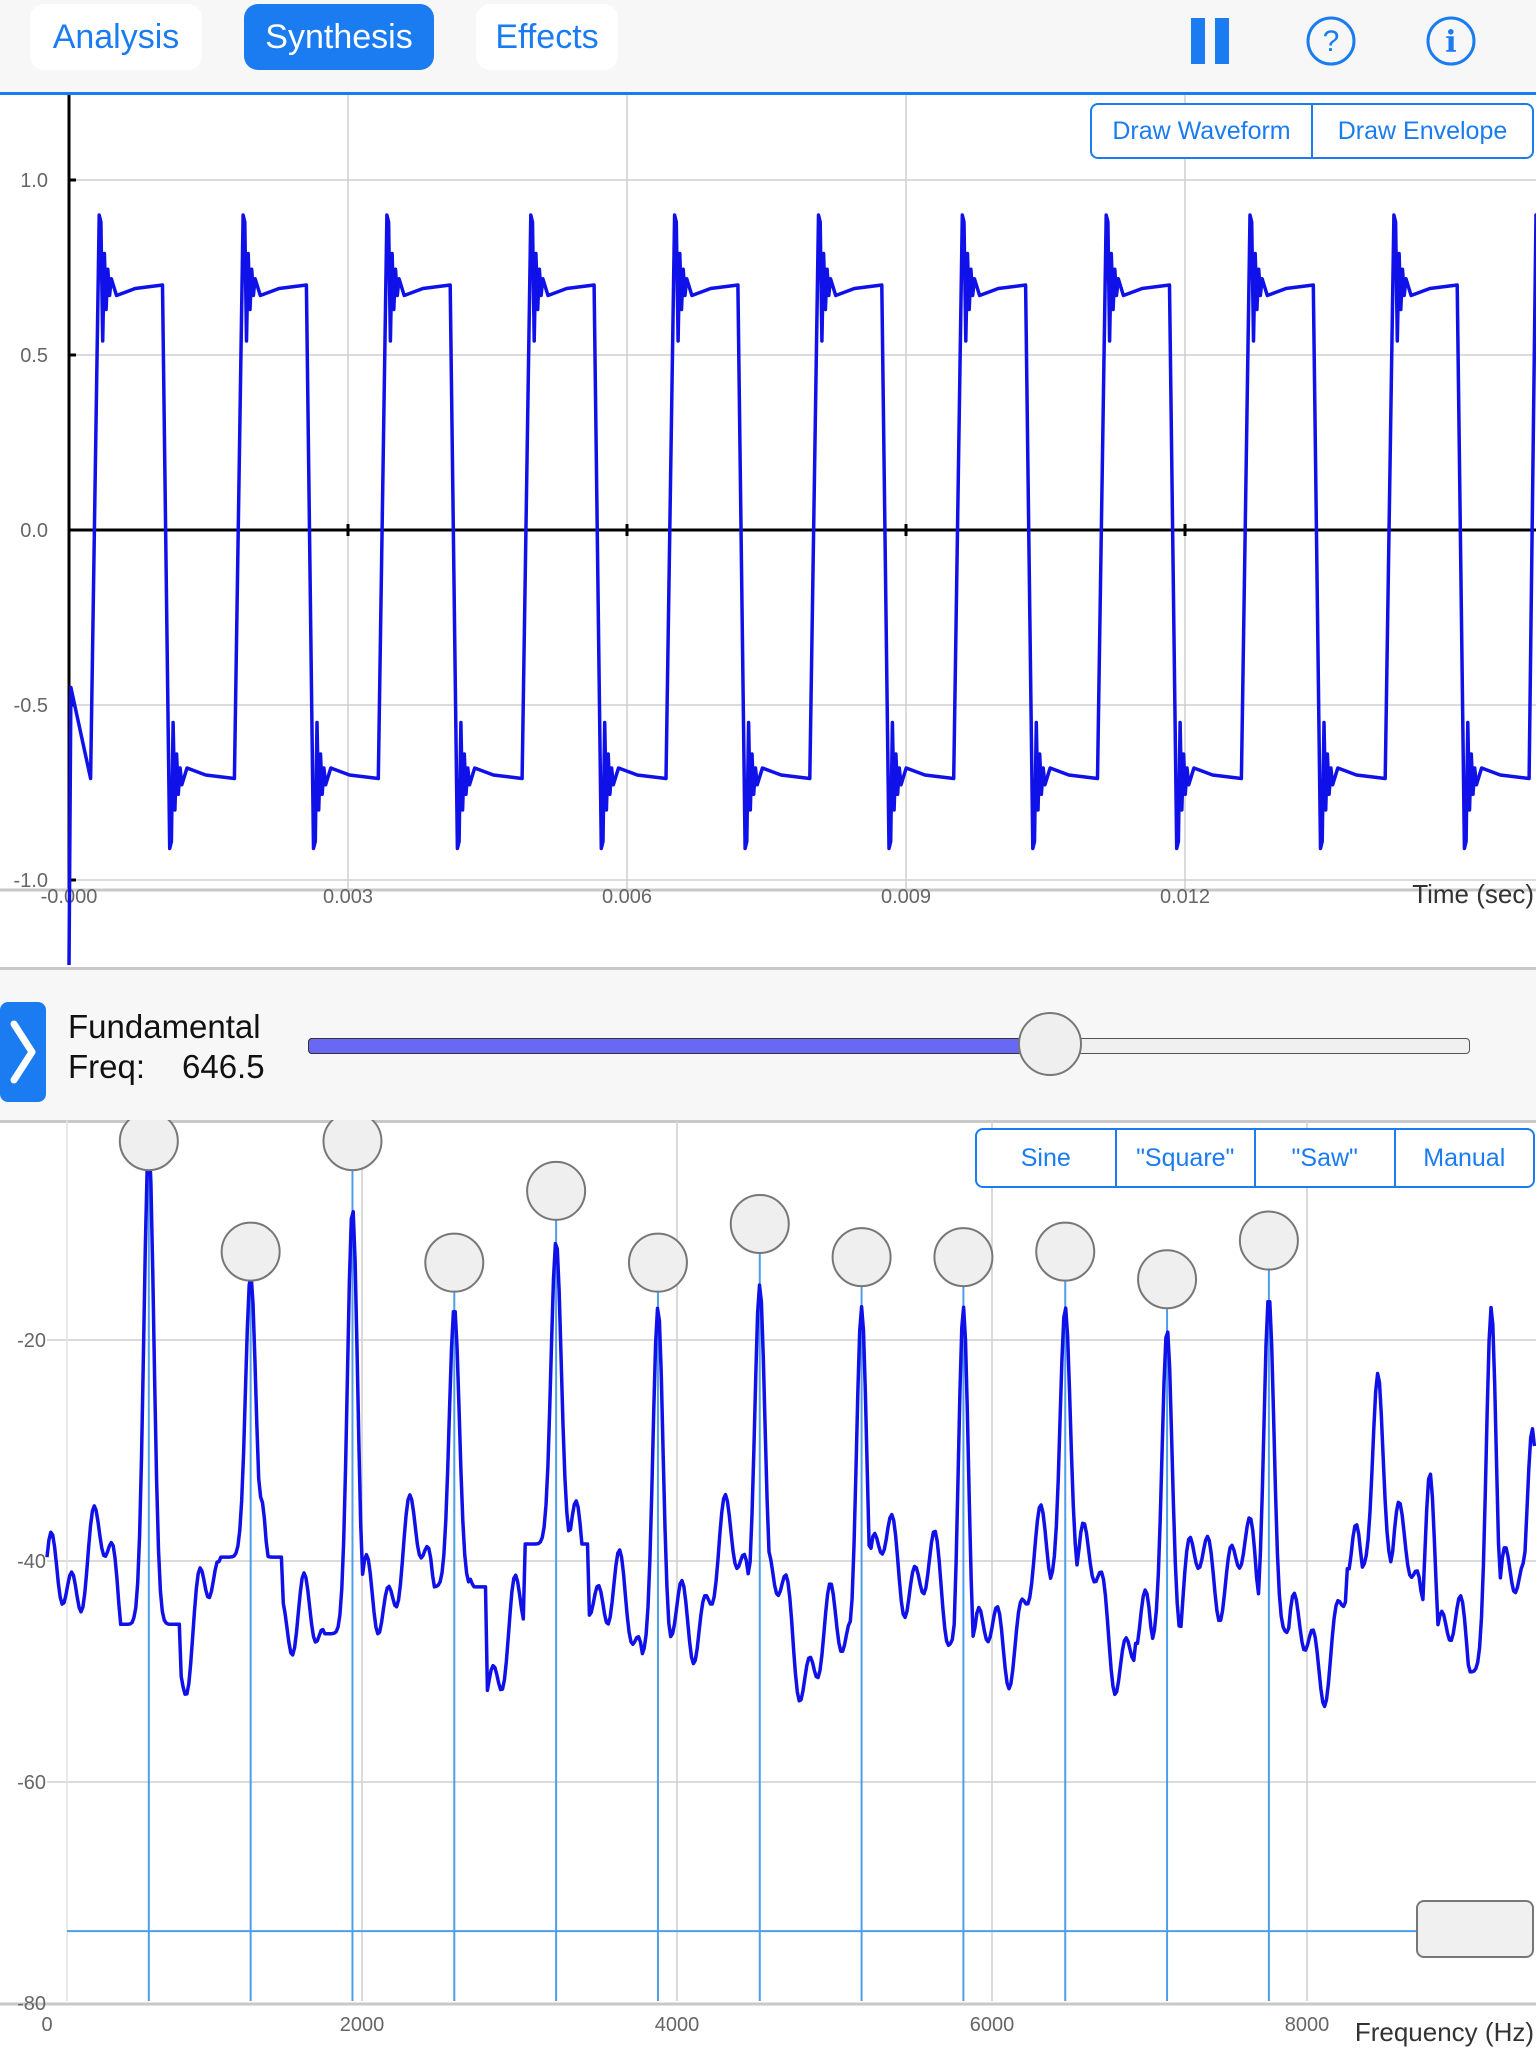 This screenshot has height=2048, width=1536. I want to click on waveform-x-tick-label: 0.003, so click(348, 897).